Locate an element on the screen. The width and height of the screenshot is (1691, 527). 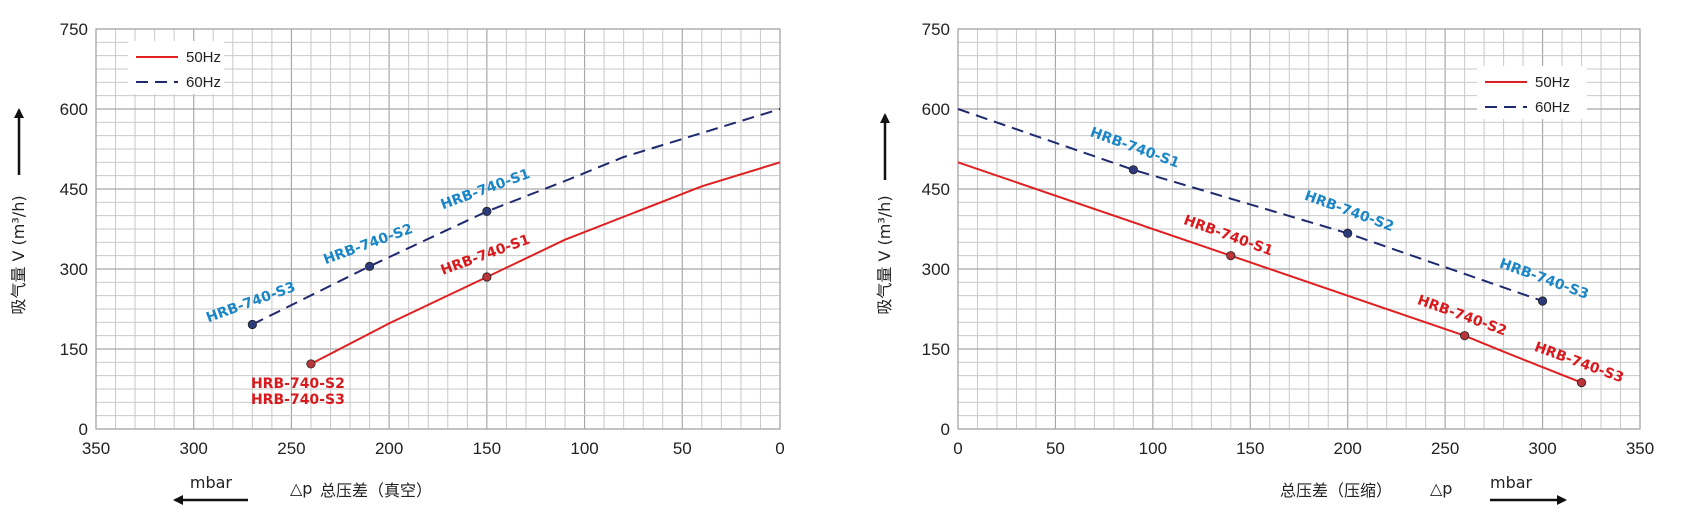
point-label: HRB-740-S3 is located at coordinates (298, 400).